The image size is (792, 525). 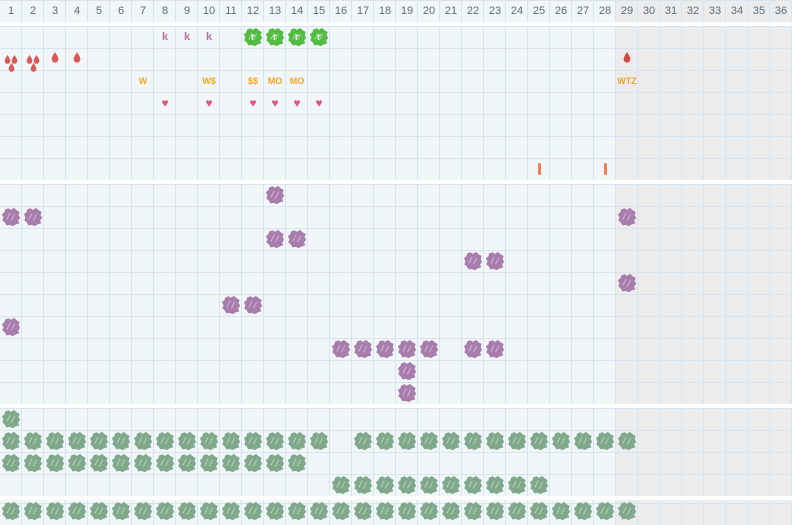 I want to click on grid-cell-w10: W$, so click(x=209, y=81).